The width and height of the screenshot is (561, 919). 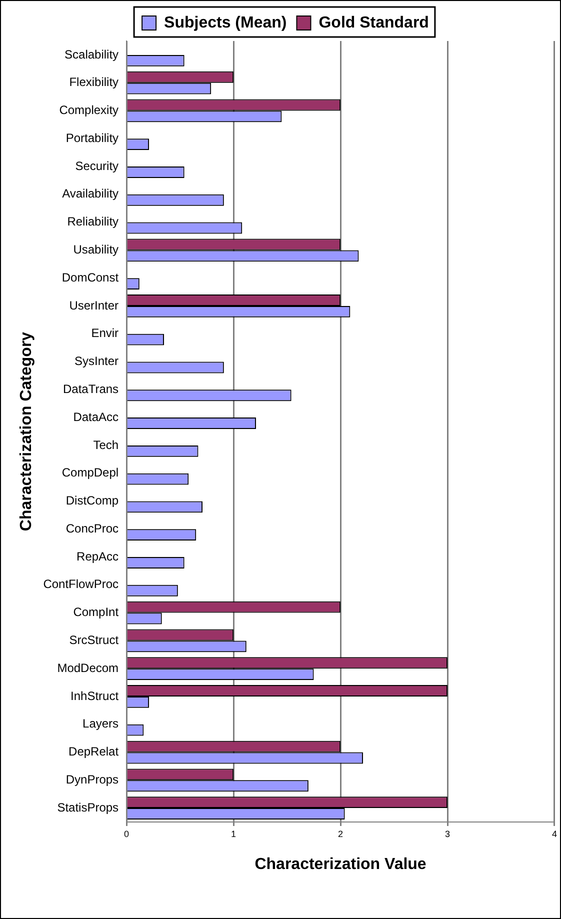 I want to click on y-tick-label: StatisProps, so click(x=88, y=807).